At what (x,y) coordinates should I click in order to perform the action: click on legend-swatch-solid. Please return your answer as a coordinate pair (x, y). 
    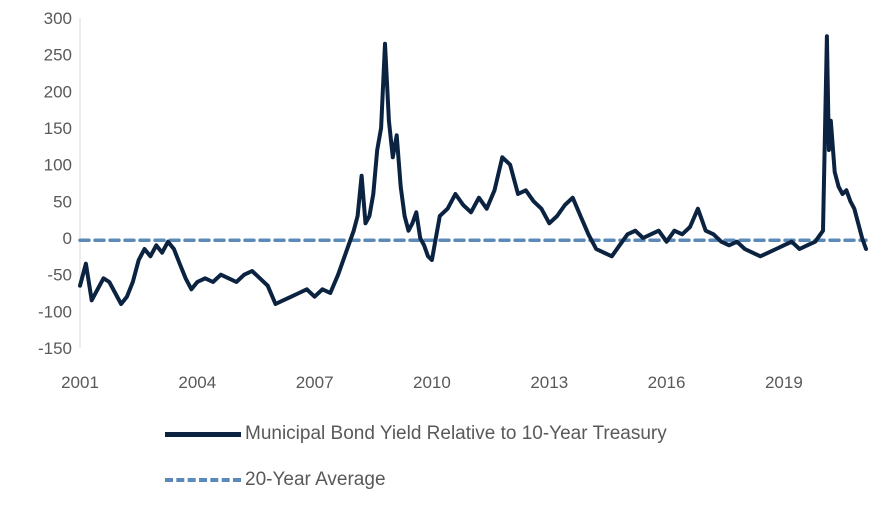
    Looking at the image, I should click on (203, 434).